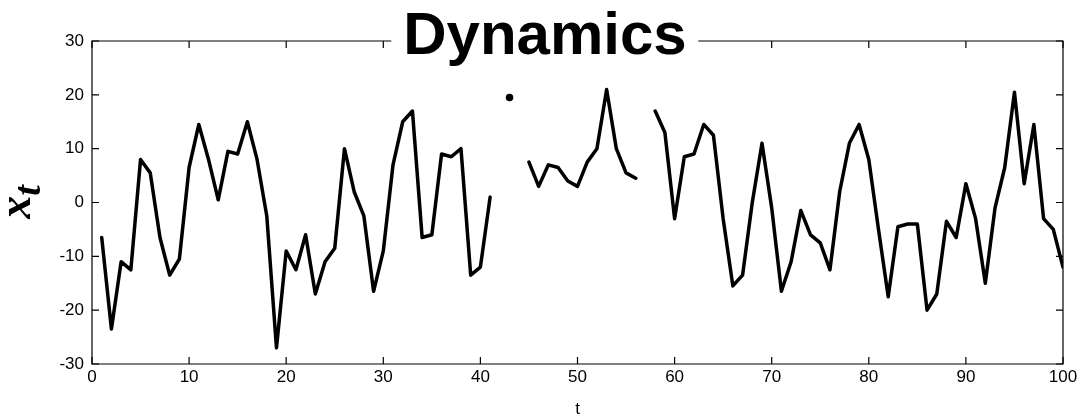 Image resolution: width=1084 pixels, height=420 pixels. I want to click on x-tick-label: 40, so click(480, 376).